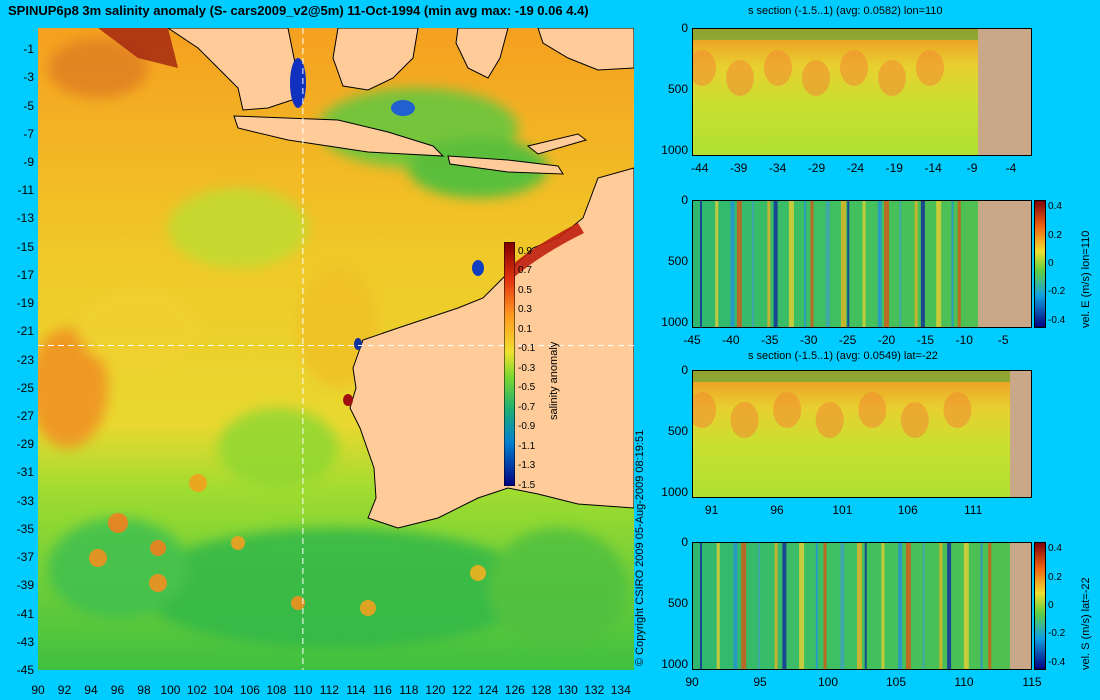 The width and height of the screenshot is (1100, 700). Describe the element at coordinates (527, 368) in the screenshot. I see `colorbar-tick: -0.3` at that location.